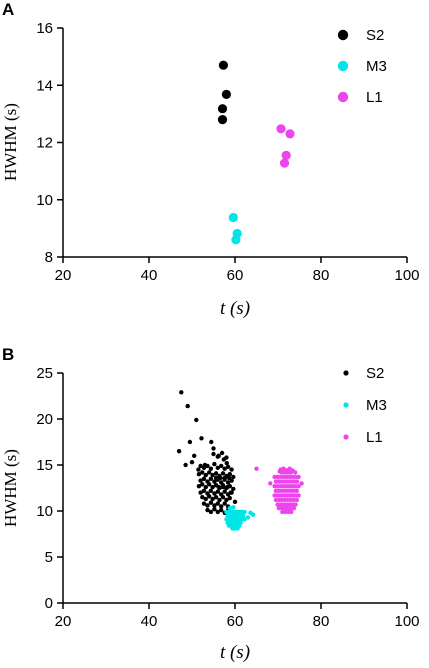 The image size is (429, 668). I want to click on panel-a-legend-marker-l1, so click(343, 97).